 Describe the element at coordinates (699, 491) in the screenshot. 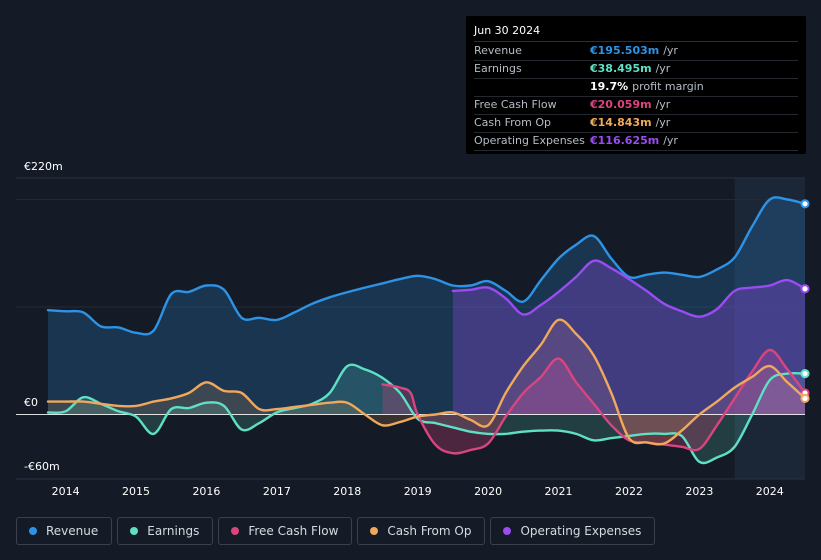

I see `x-tick-label: 2023` at that location.